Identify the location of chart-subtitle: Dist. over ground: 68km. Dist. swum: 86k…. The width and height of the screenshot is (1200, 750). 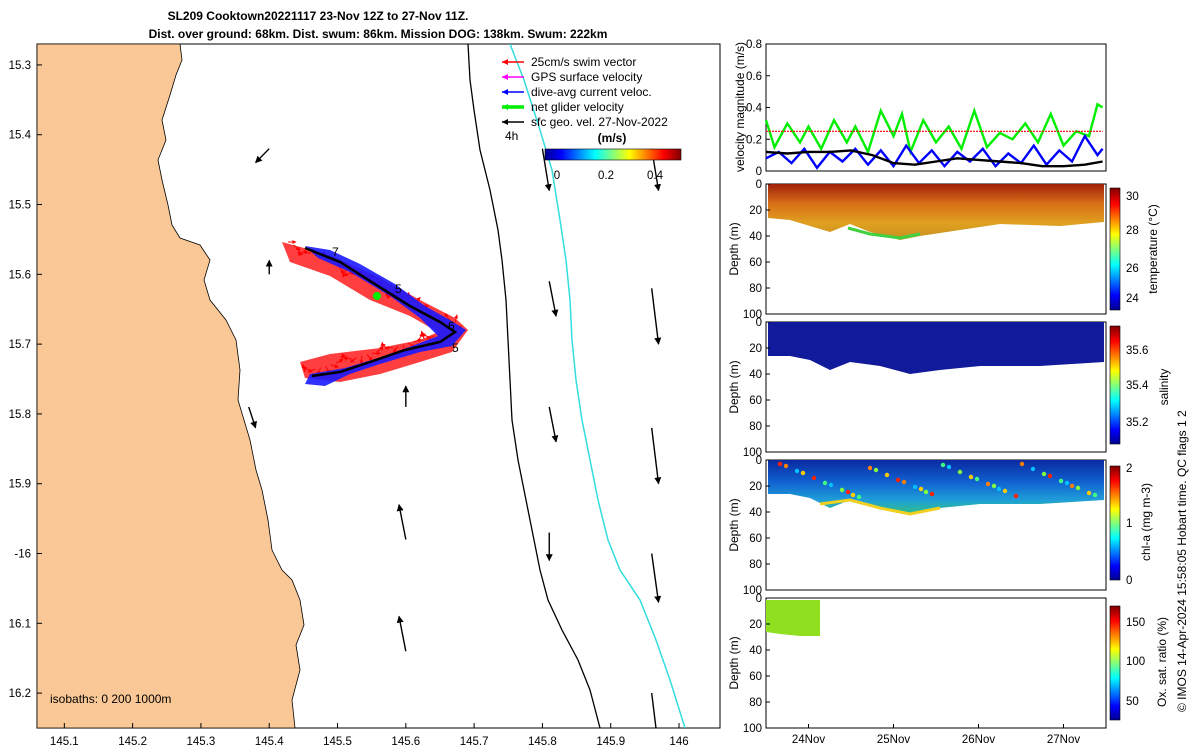
(378, 34).